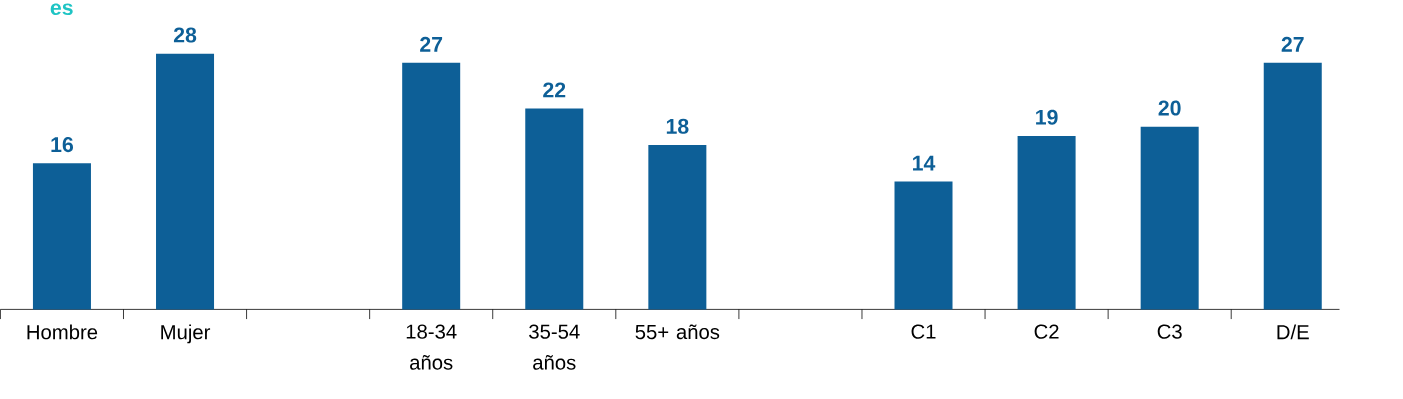  I want to click on x-tick-label: 18-34 años, so click(431, 347).